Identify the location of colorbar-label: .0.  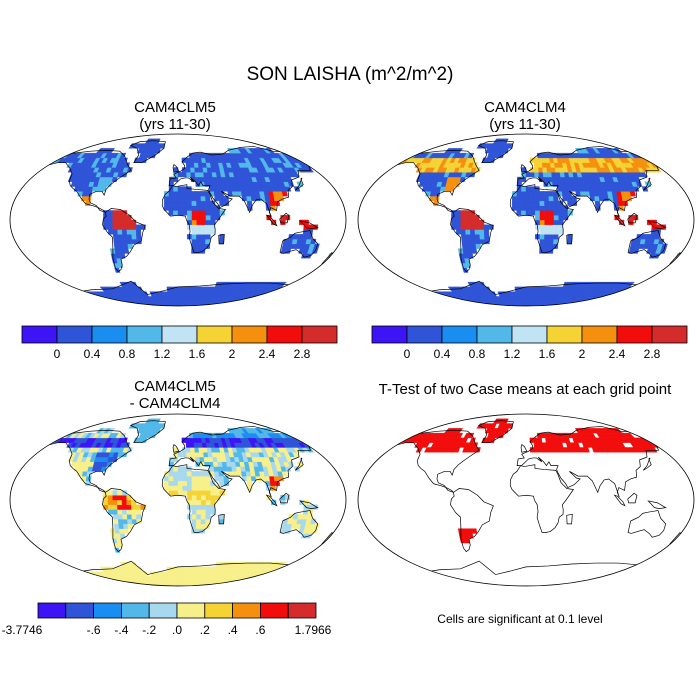
(177, 630).